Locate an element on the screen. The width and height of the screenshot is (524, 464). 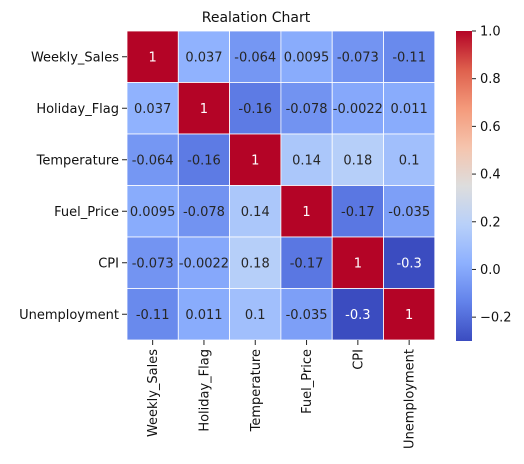
column-label: Fuel_Price is located at coordinates (307, 381).